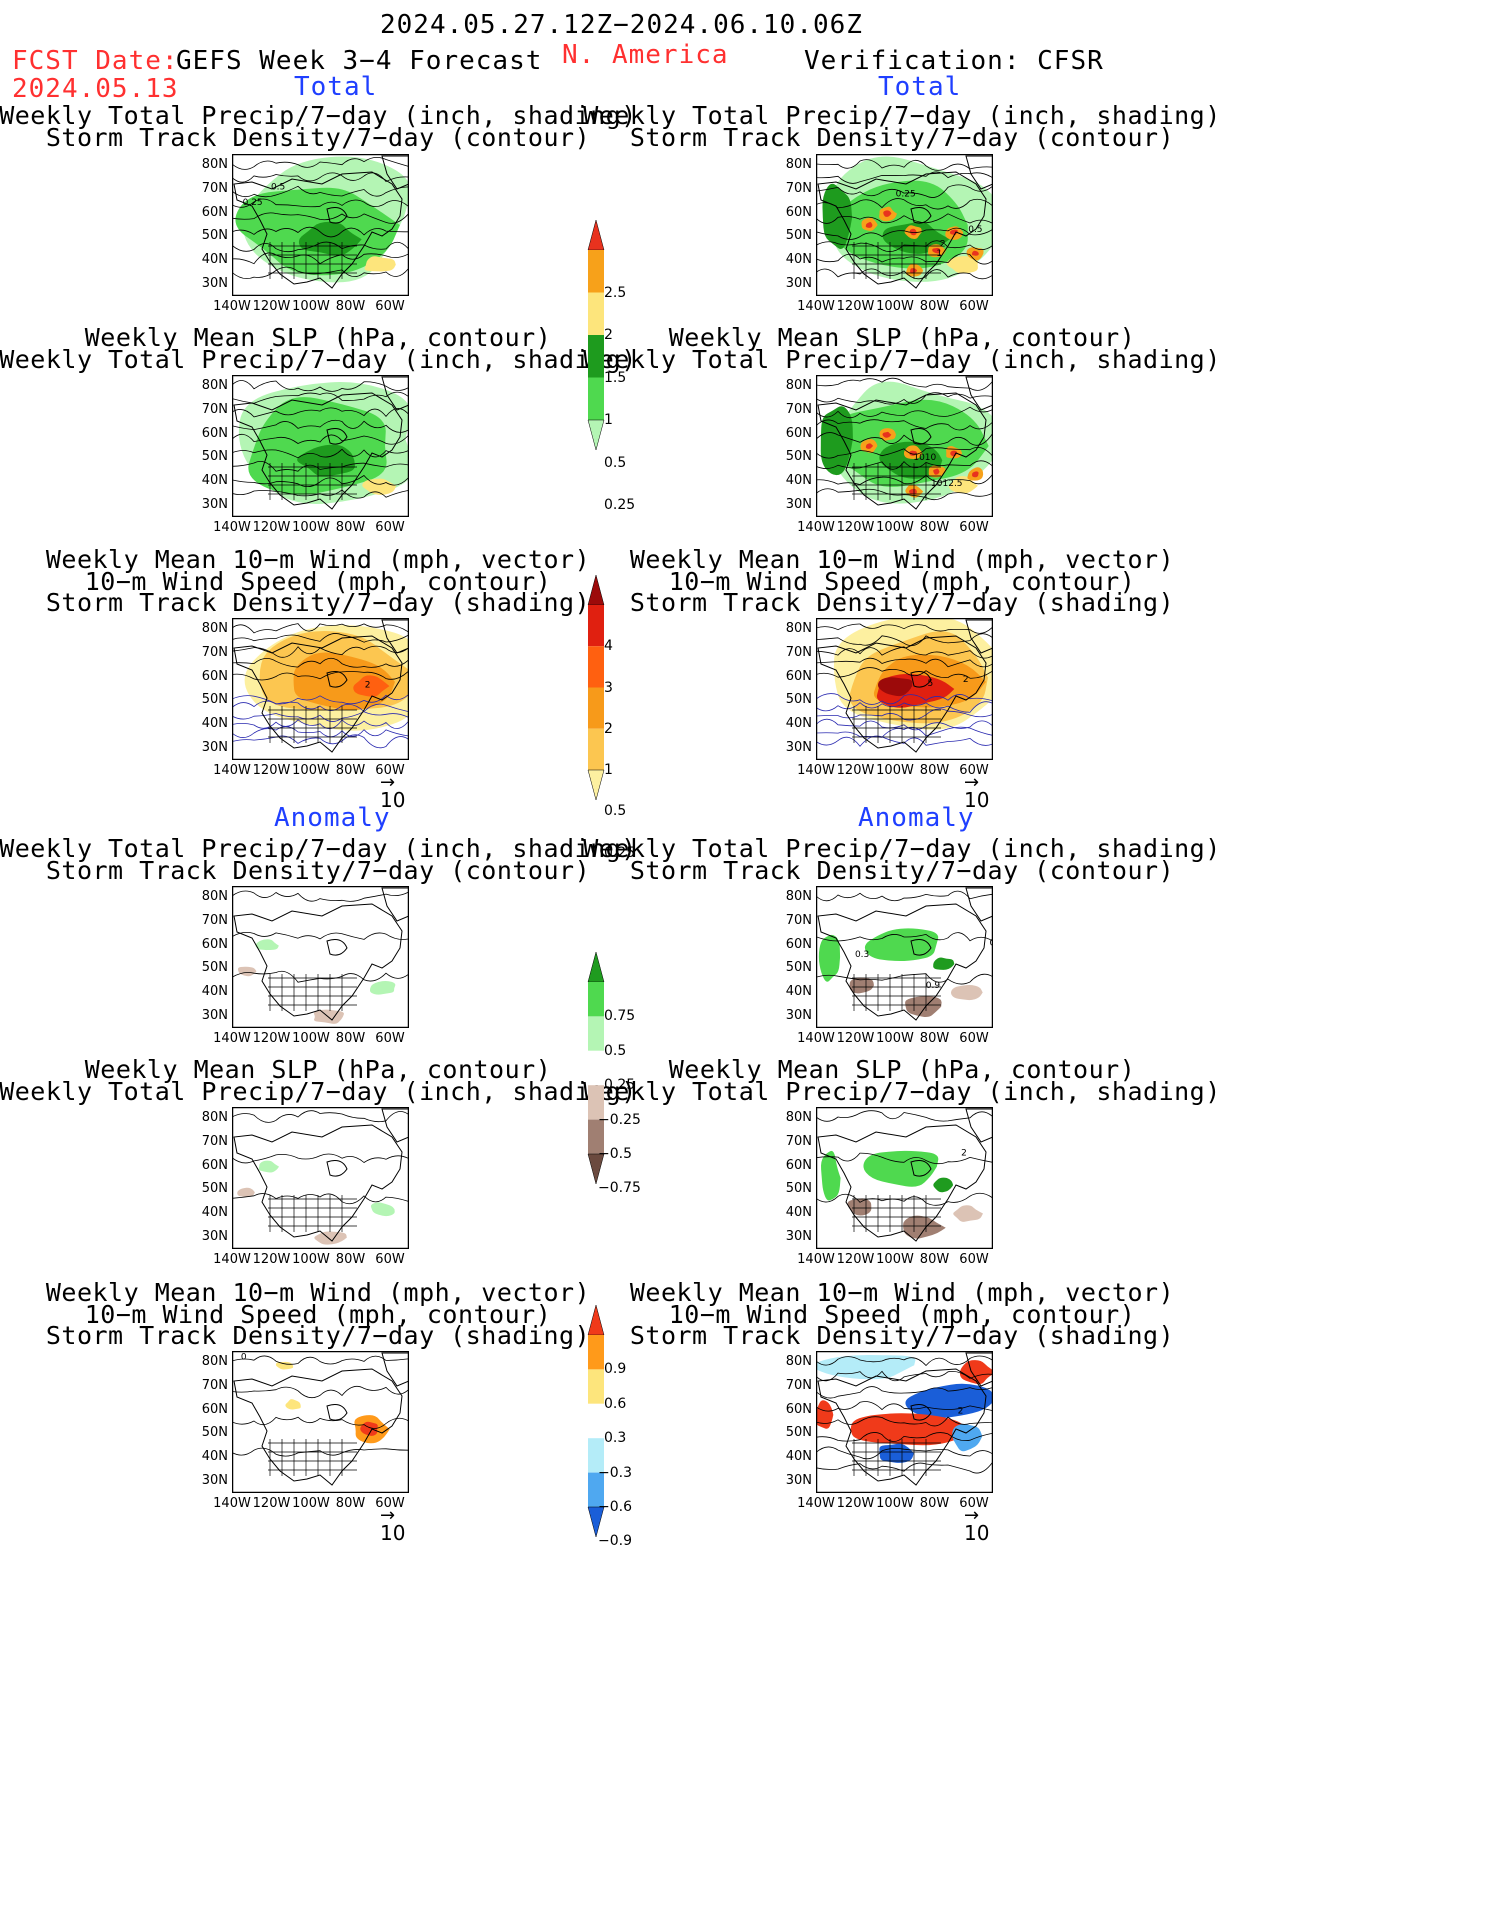 The width and height of the screenshot is (1487, 1925). Describe the element at coordinates (904, 957) in the screenshot. I see `map-plot: 0.3 0.9 0` at that location.